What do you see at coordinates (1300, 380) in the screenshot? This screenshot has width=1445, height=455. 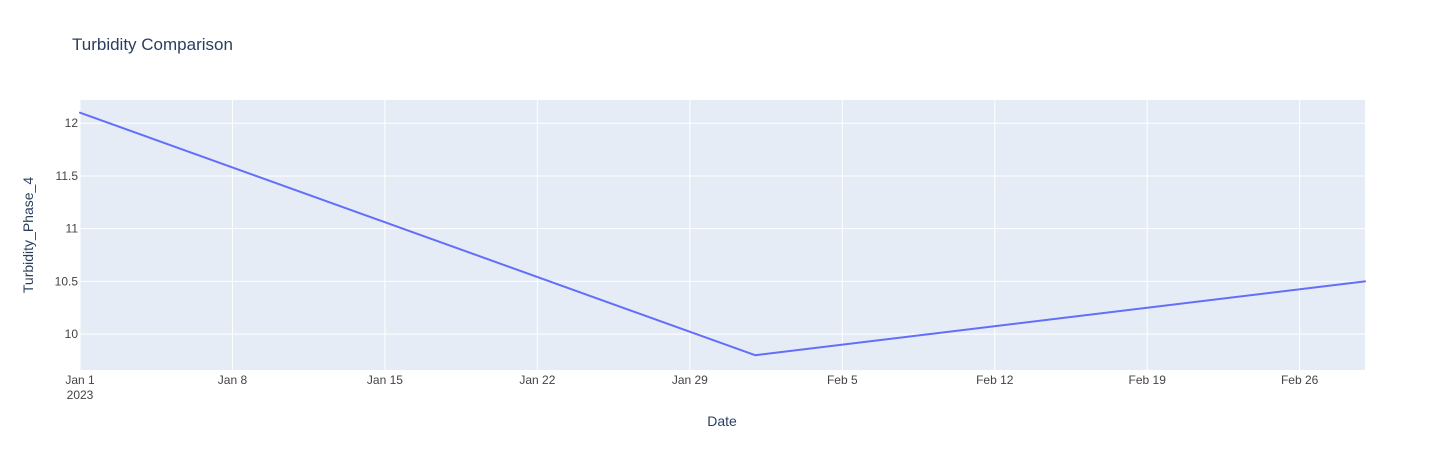 I see `x-tick-label: Feb 26` at bounding box center [1300, 380].